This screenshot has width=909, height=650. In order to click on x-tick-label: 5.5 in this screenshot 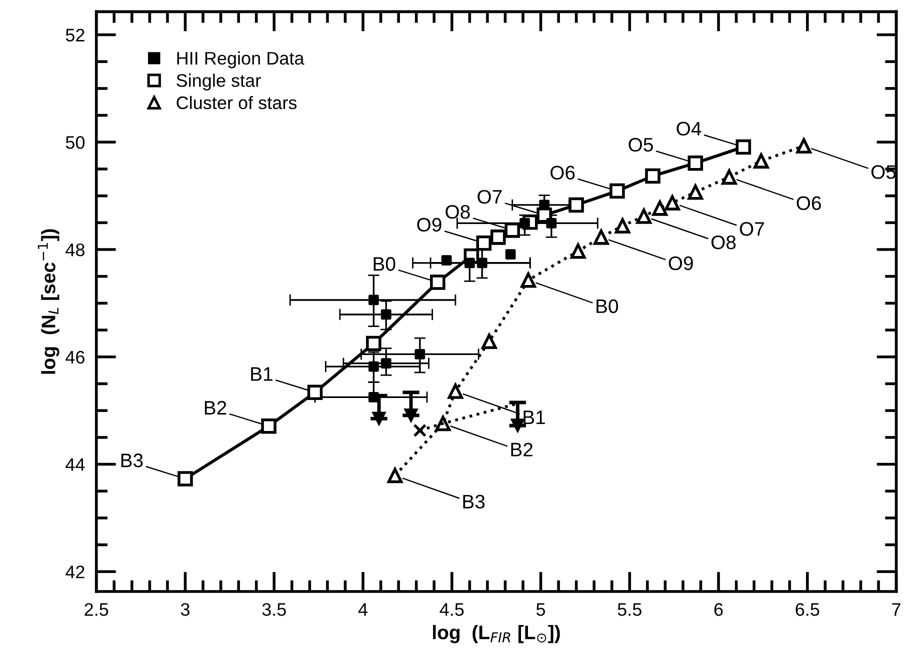, I will do `click(630, 609)`.